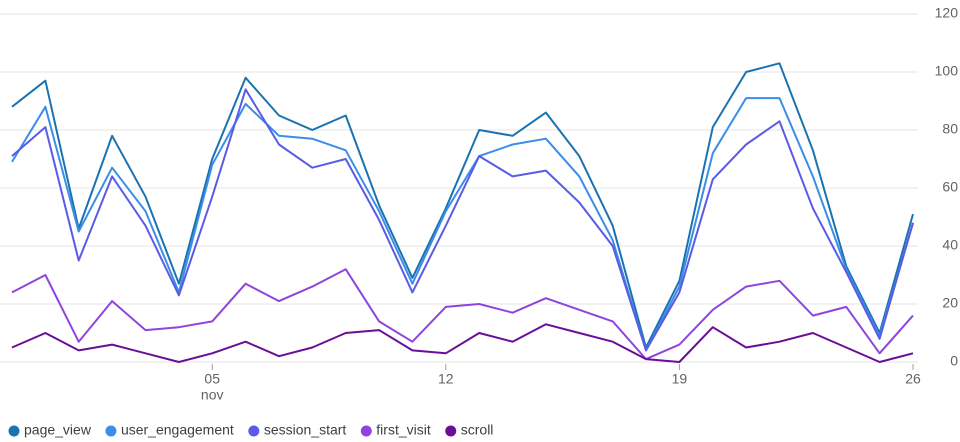  I want to click on legend-item: session_start, so click(297, 430).